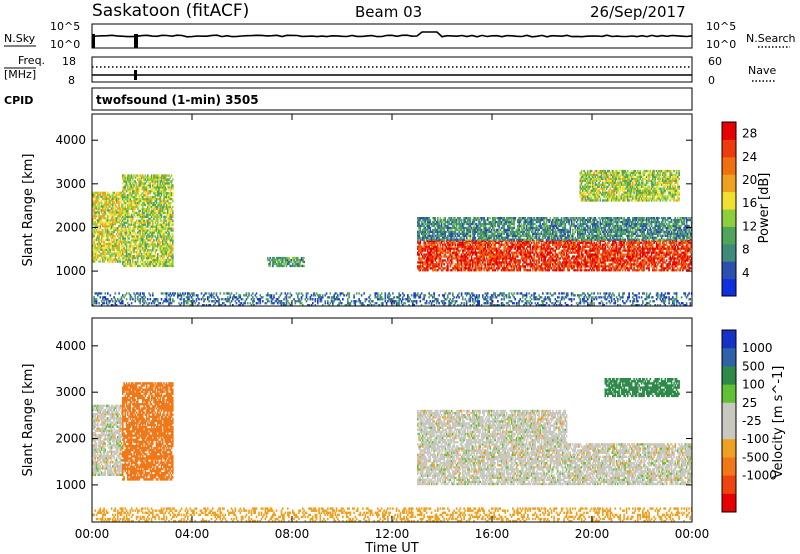  I want to click on noise-sky-label: N.Sky, so click(20, 38).